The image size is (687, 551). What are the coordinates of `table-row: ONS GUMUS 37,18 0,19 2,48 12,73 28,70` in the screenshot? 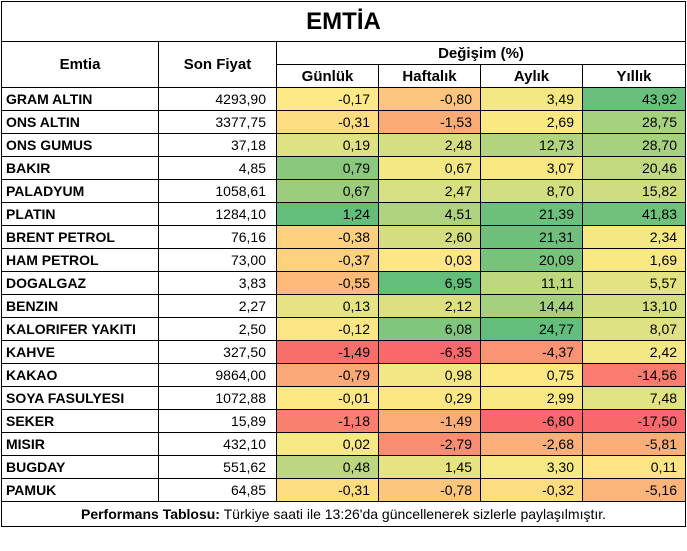 It's located at (344, 145).